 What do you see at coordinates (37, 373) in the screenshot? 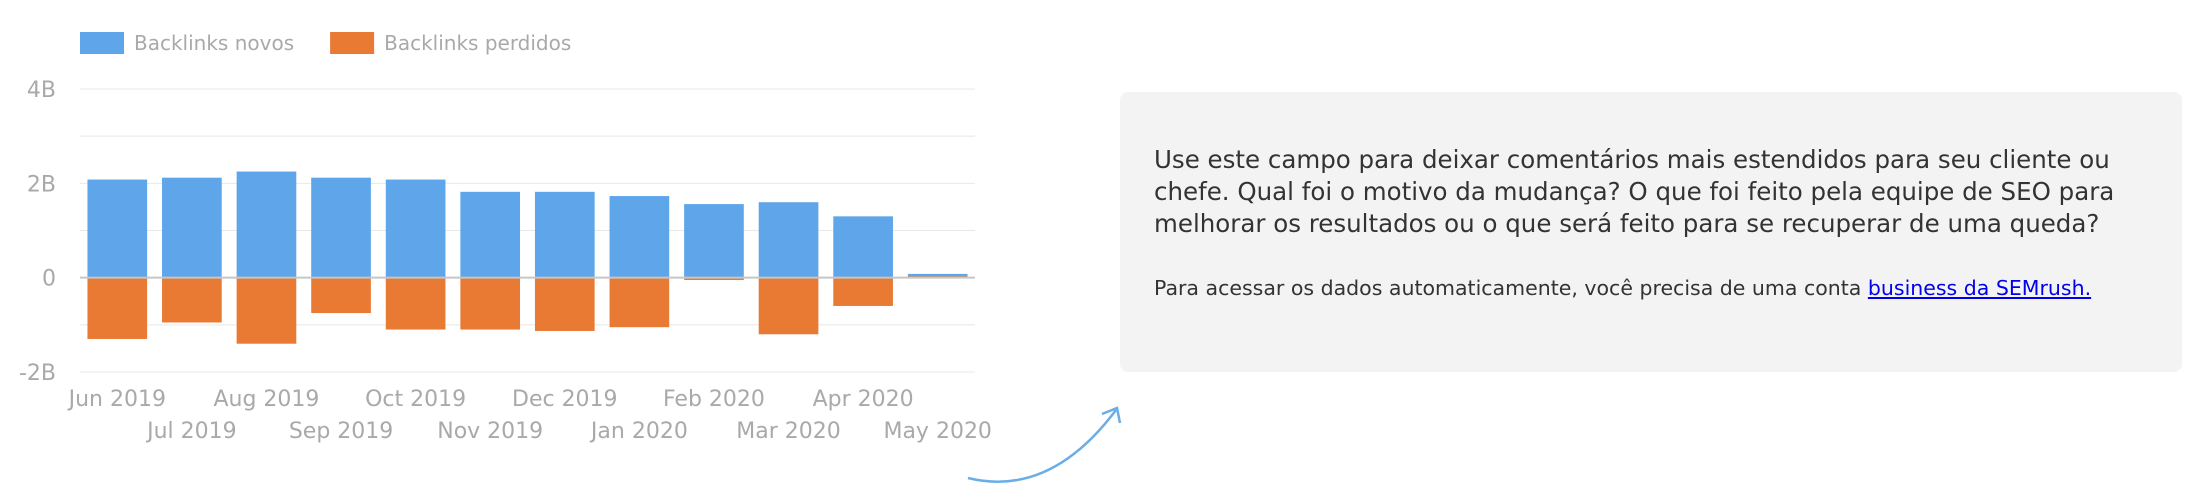
I see `y-tick-label: -2B` at bounding box center [37, 373].